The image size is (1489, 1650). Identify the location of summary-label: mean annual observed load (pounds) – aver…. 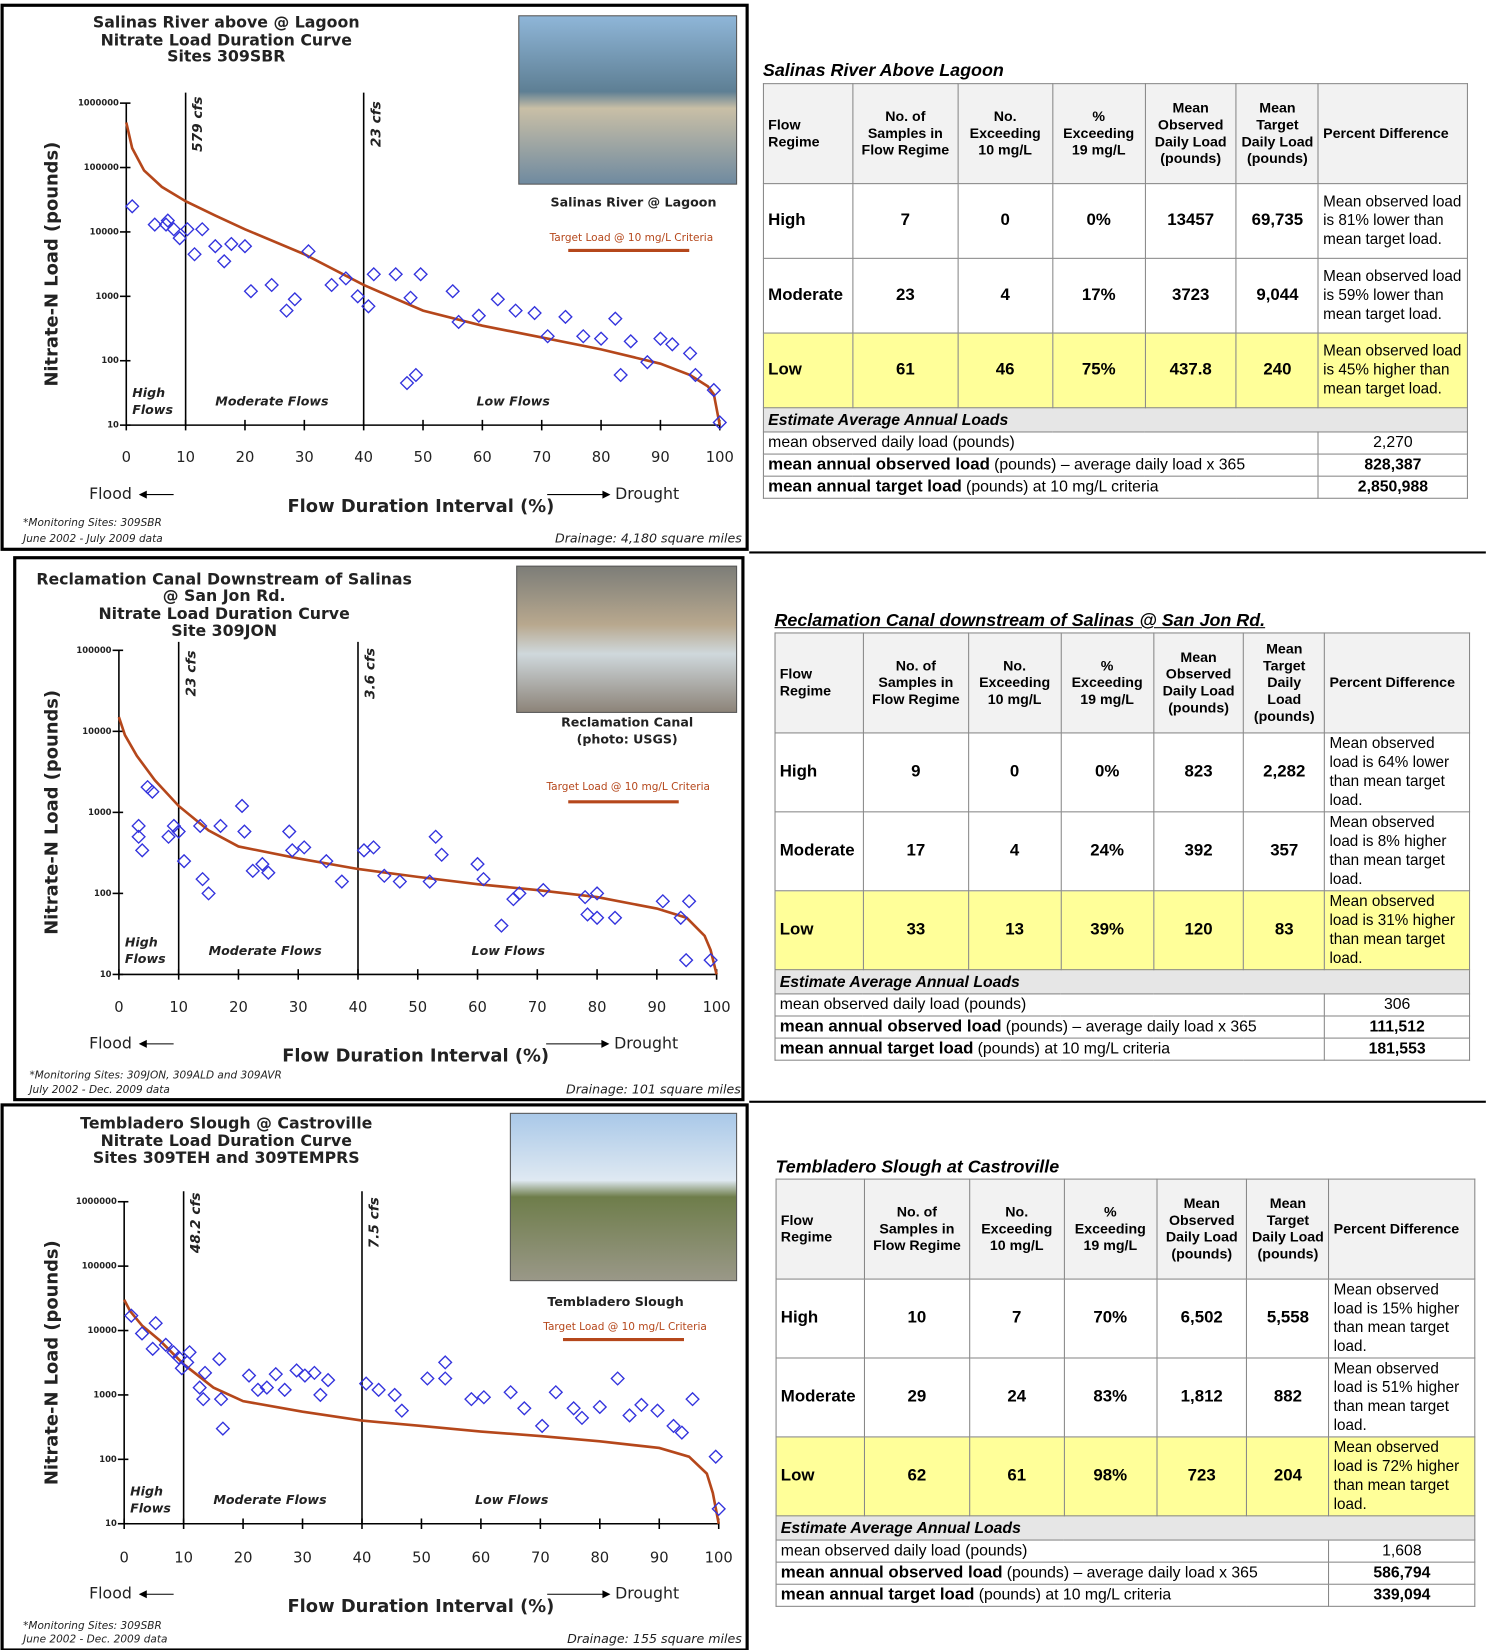
(1050, 1027).